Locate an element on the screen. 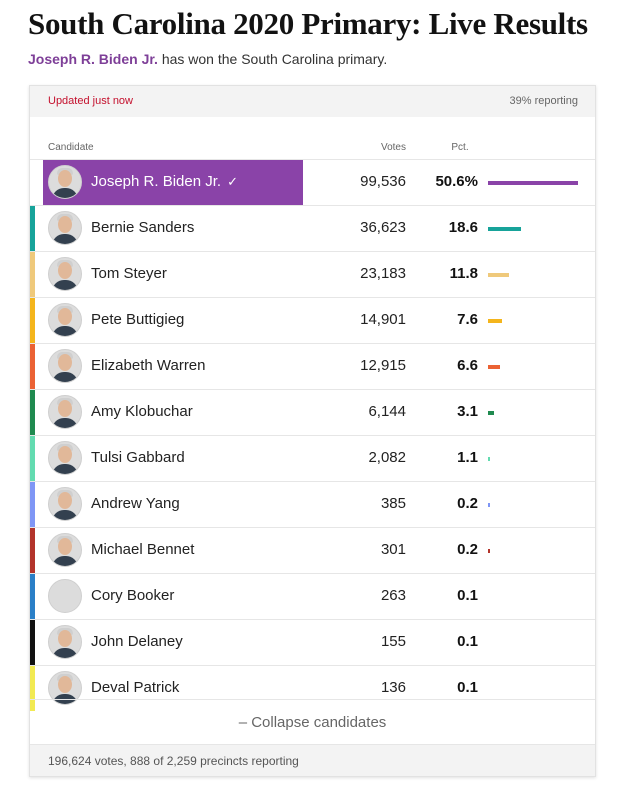 This screenshot has width=630, height=791. candidate-name: Bernie Sanders is located at coordinates (143, 227).